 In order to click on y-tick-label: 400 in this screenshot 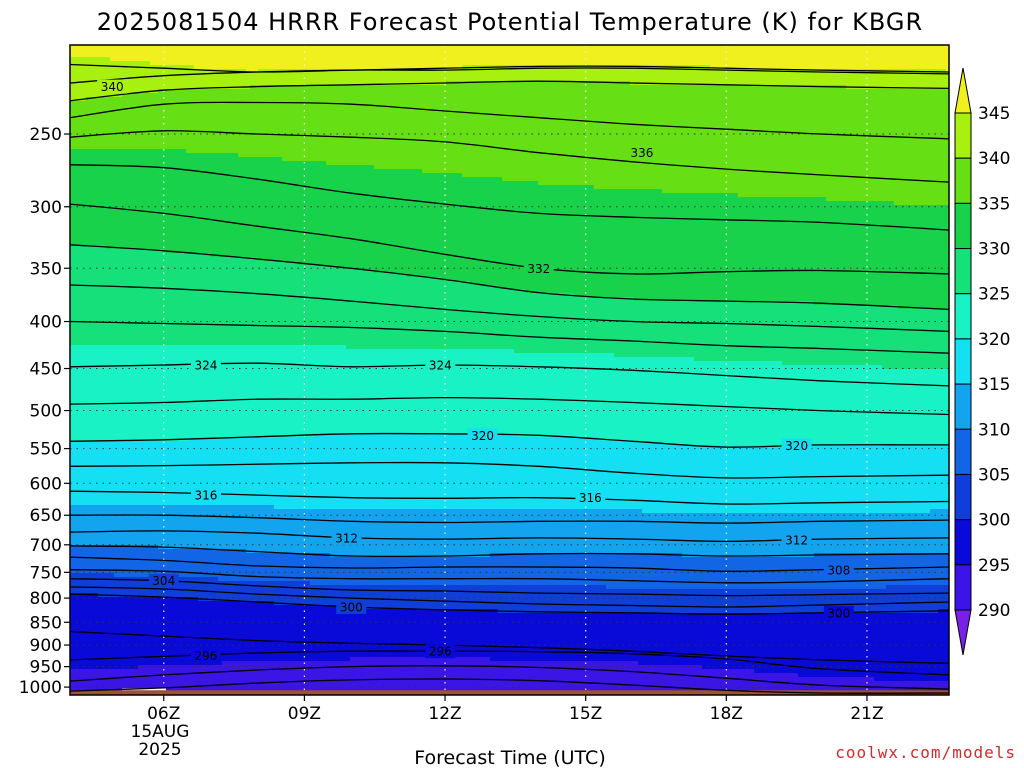, I will do `click(46, 323)`.